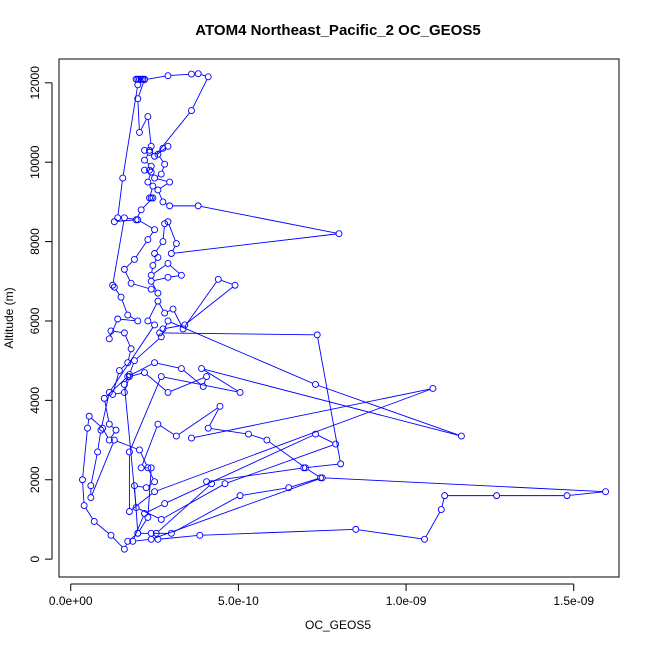  Describe the element at coordinates (238, 601) in the screenshot. I see `x-tick-label: 5.0e-10` at that location.